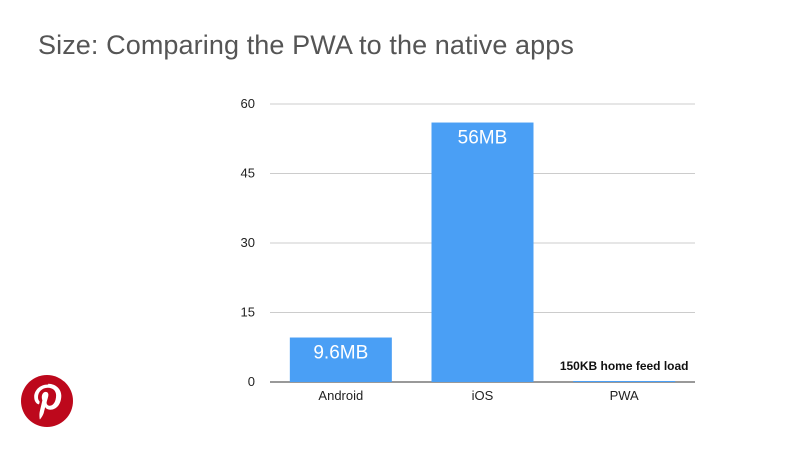 The height and width of the screenshot is (450, 800). I want to click on y-tick-label: 45, so click(248, 173).